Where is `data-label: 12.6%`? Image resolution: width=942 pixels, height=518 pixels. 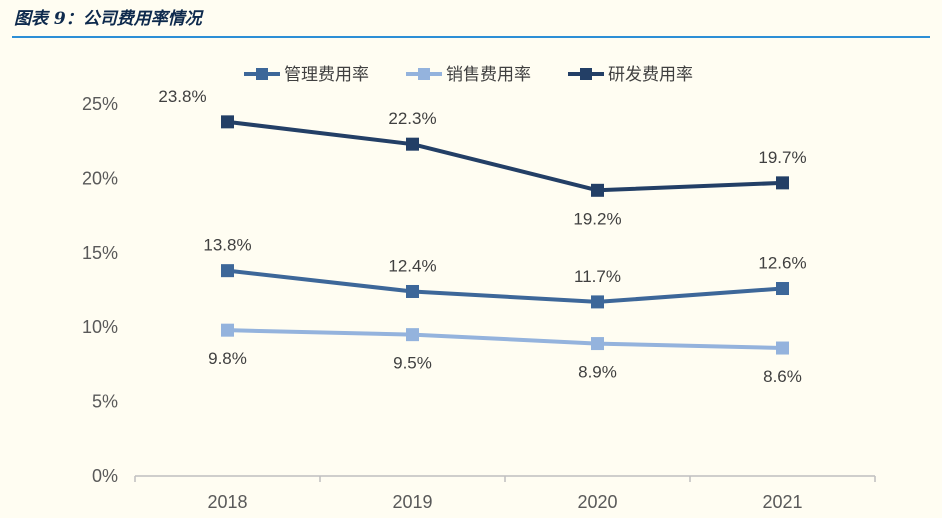 data-label: 12.6% is located at coordinates (782, 263).